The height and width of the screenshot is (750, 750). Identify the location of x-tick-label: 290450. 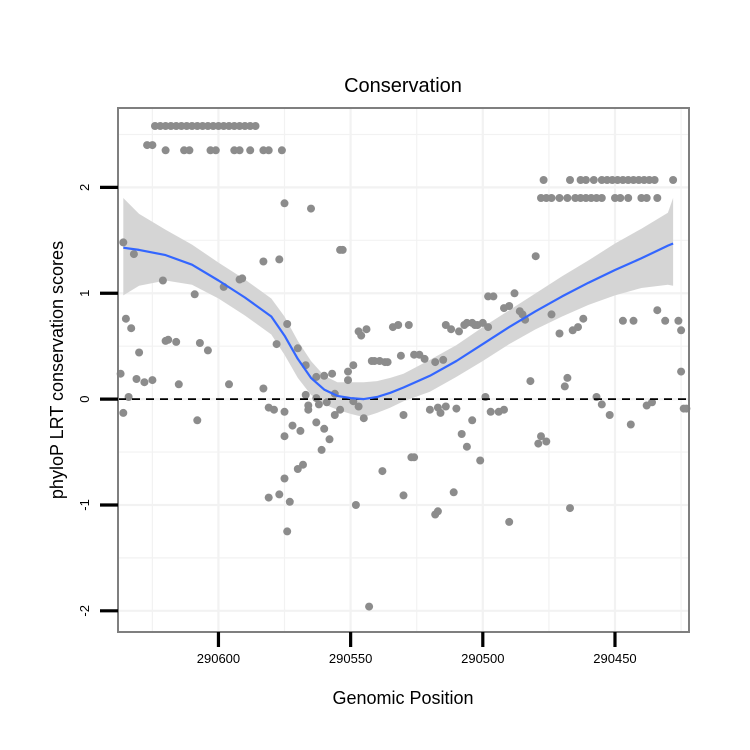
(614, 658).